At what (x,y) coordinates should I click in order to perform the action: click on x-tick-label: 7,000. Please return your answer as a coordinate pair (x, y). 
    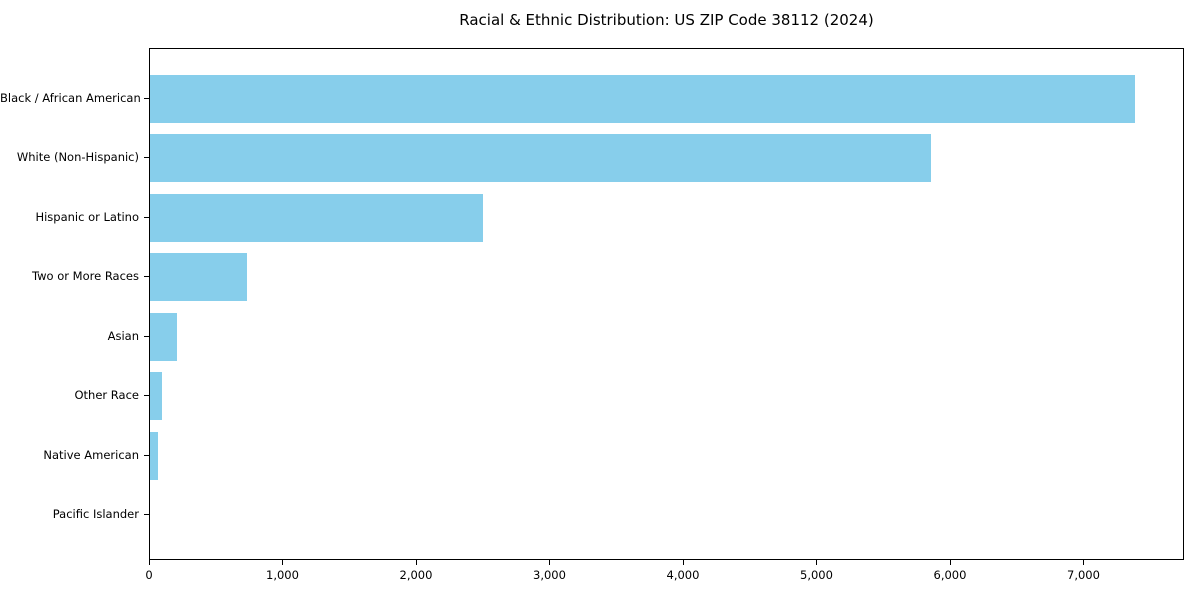
    Looking at the image, I should click on (1083, 575).